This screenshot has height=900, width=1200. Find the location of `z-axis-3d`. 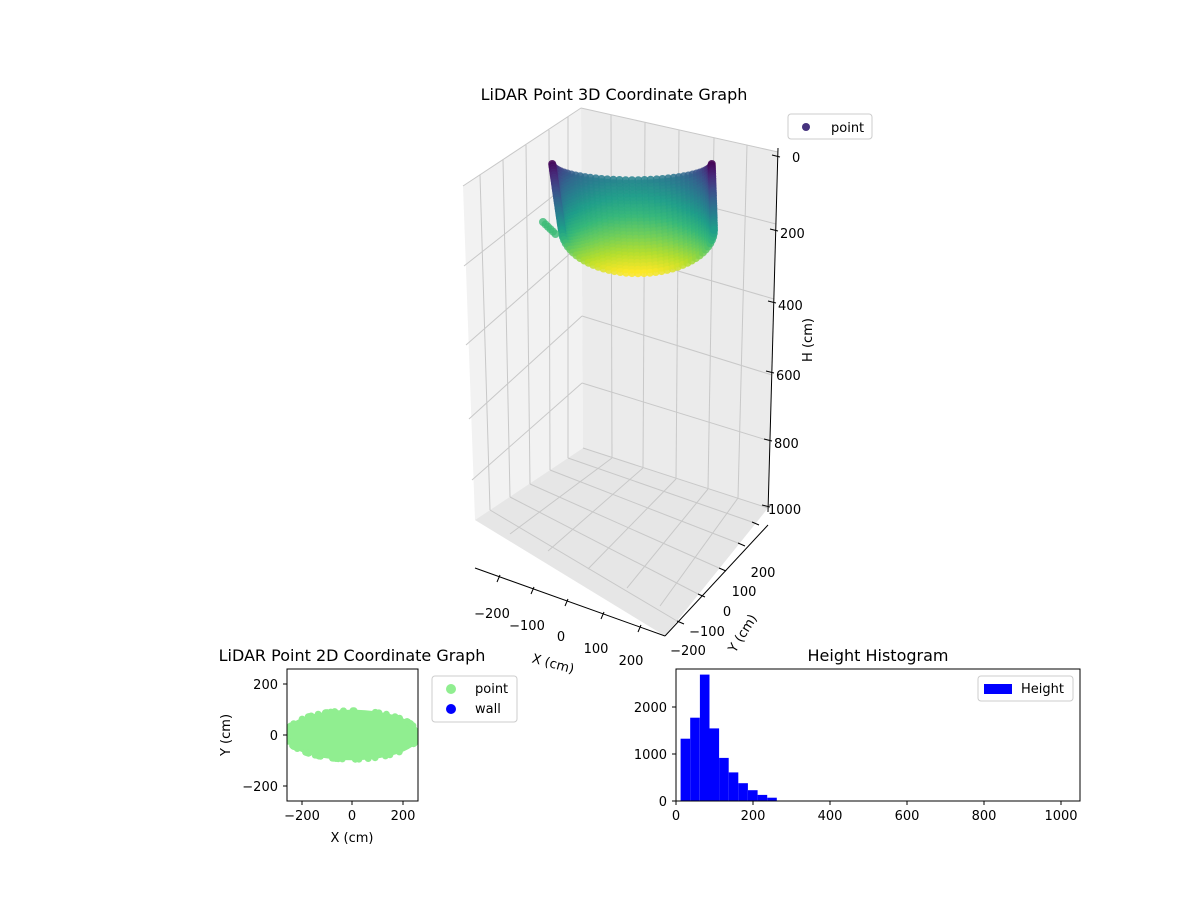

z-axis-3d is located at coordinates (773, 330).